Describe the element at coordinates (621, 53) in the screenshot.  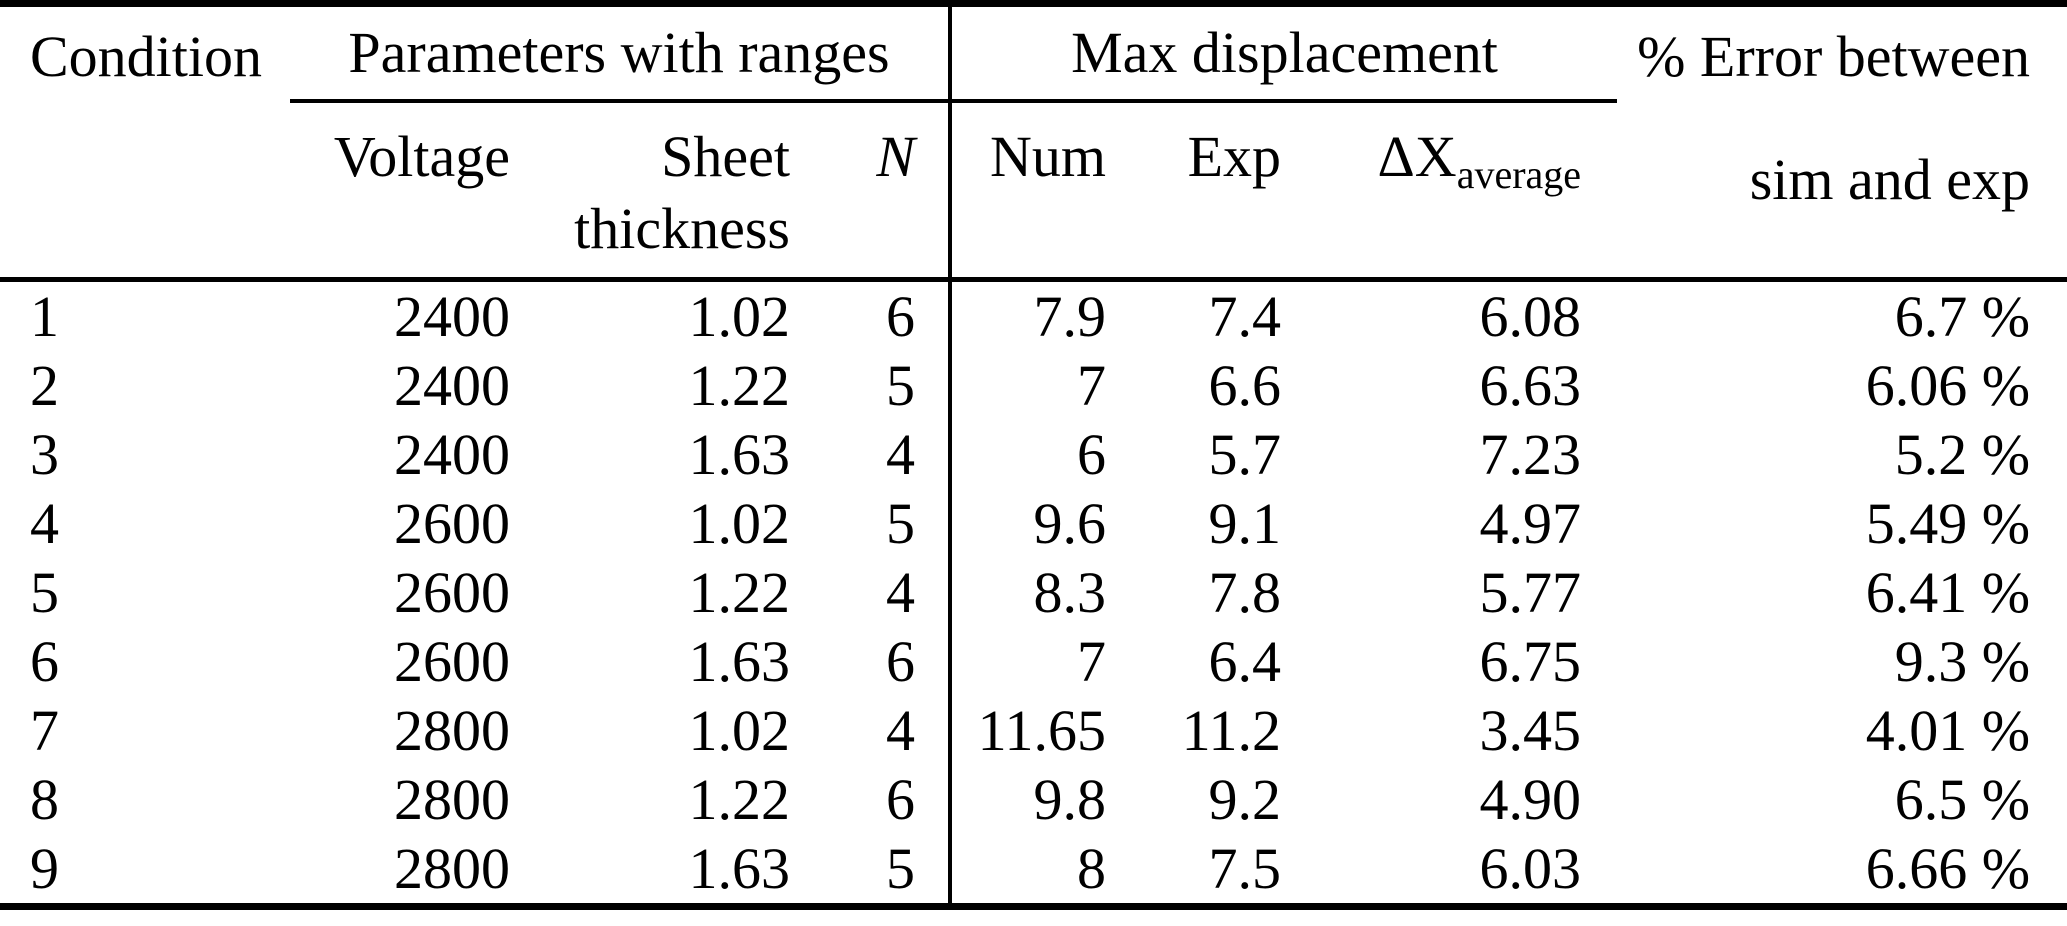
I see `group-header-parameters-with-ranges: Parameters with ranges` at that location.